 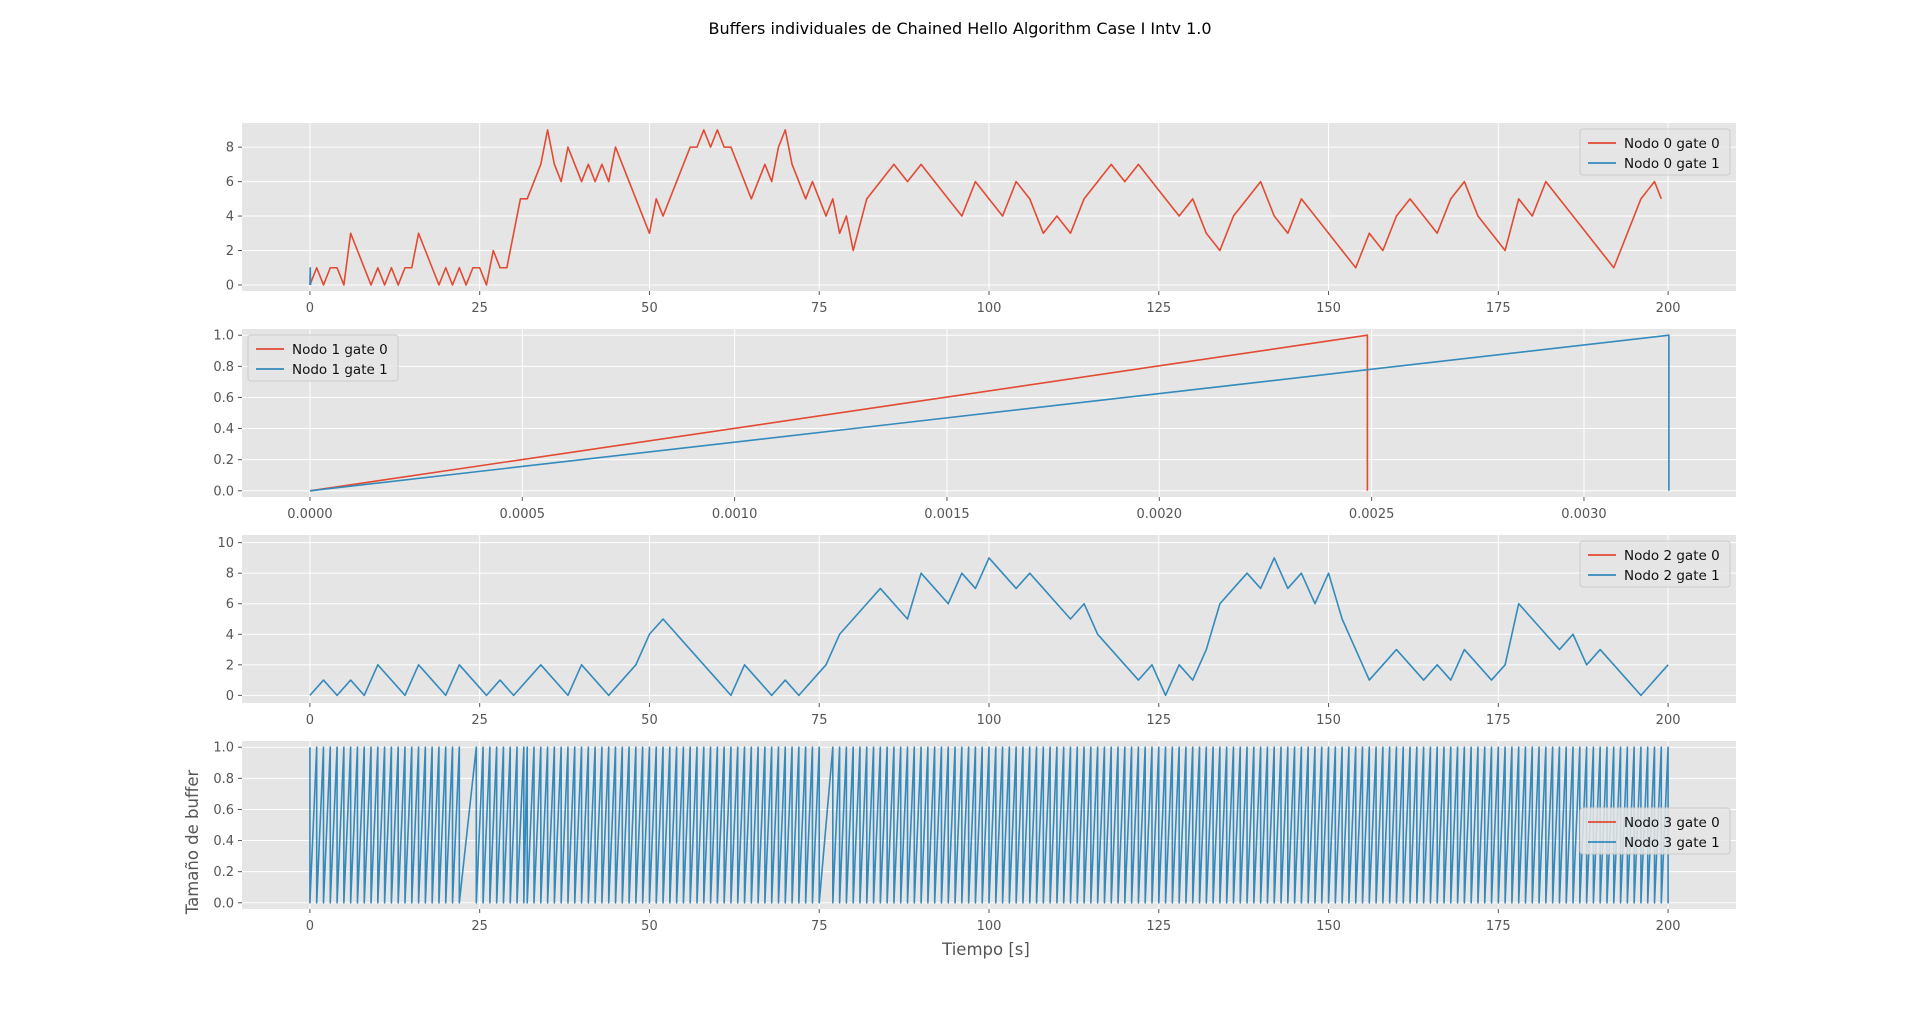 I want to click on legend-label: Nodo 2 gate 1, so click(x=1672, y=576).